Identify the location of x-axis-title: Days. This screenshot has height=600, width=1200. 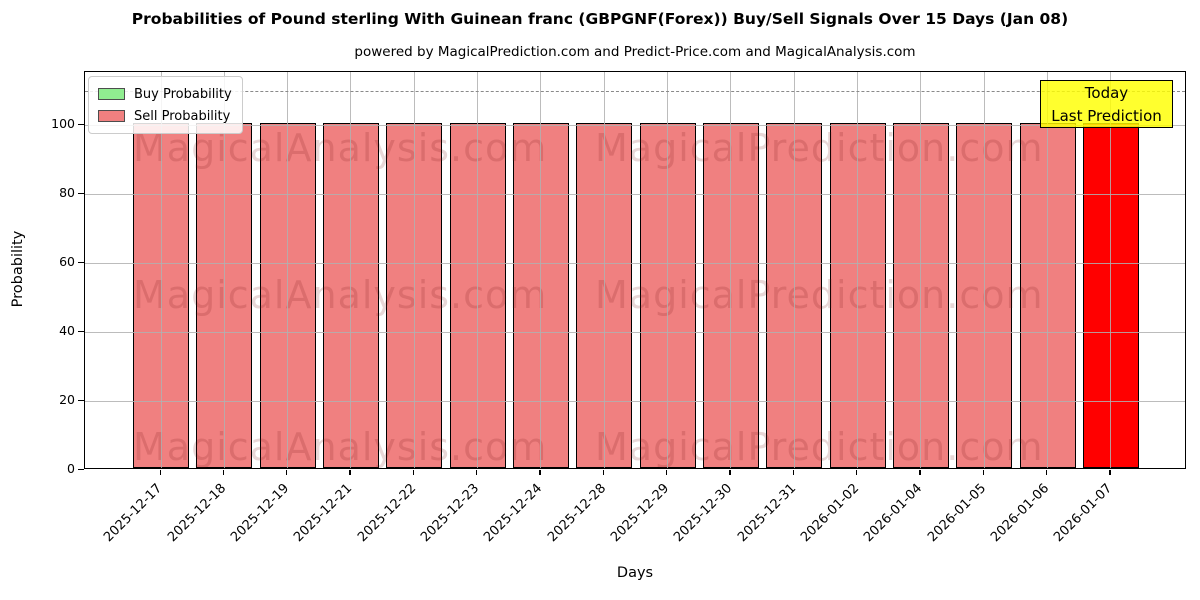
(635, 573).